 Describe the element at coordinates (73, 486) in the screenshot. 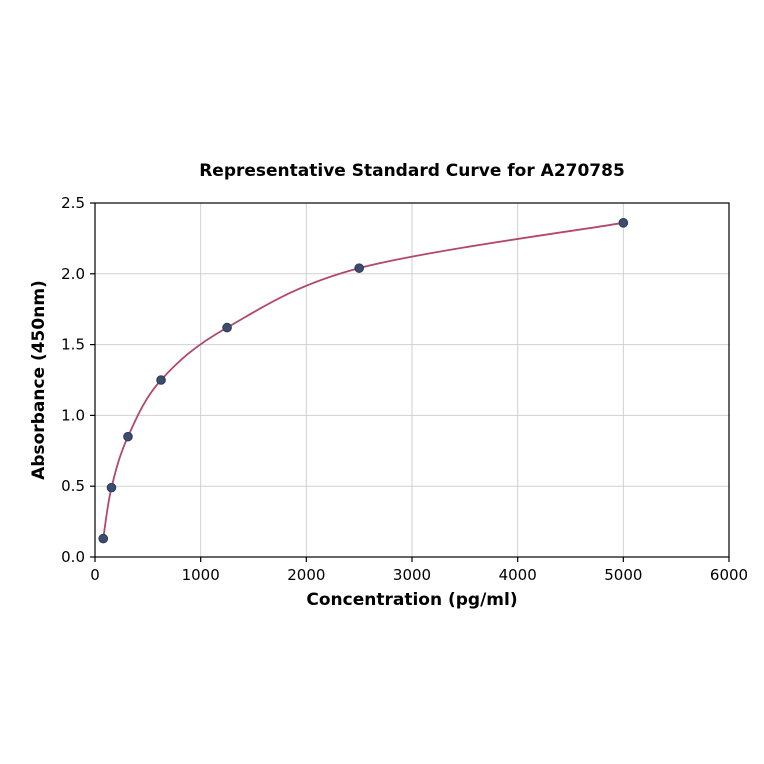

I see `svg-text: 0.5` at that location.